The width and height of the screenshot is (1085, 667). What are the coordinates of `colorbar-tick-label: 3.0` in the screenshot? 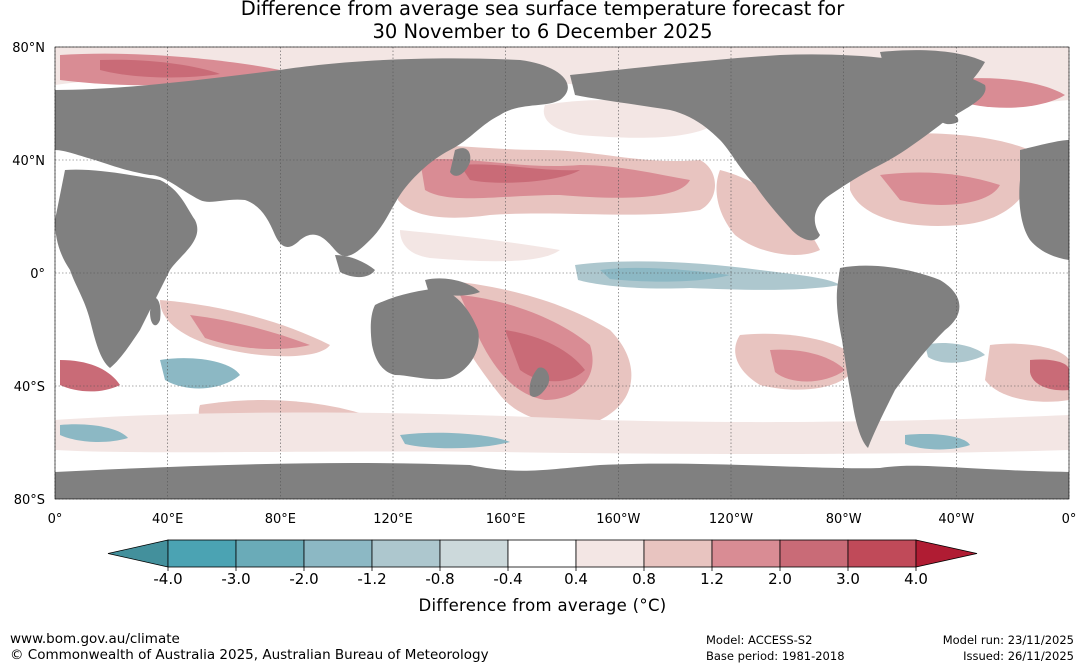 It's located at (848, 579).